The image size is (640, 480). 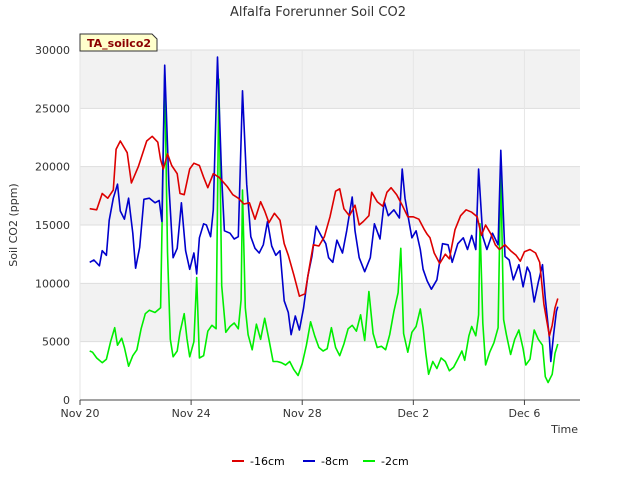 I want to click on x-tick-labels: Nov 20 Nov 24 Nov 28 Dec 2 Dec 6, so click(x=301, y=410).